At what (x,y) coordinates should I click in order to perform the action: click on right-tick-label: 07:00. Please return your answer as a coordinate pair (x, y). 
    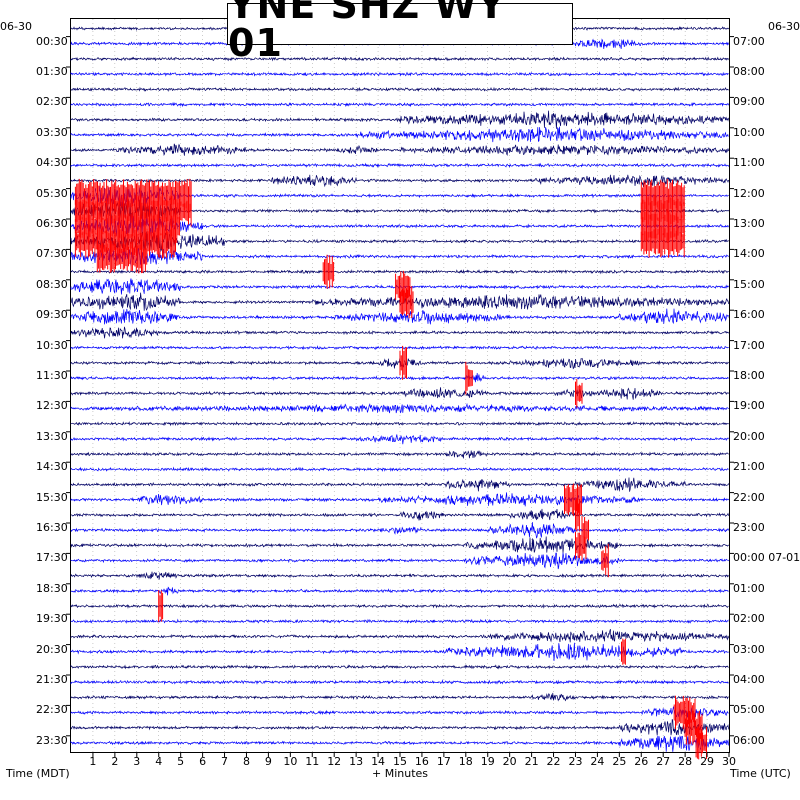
    Looking at the image, I should click on (749, 41).